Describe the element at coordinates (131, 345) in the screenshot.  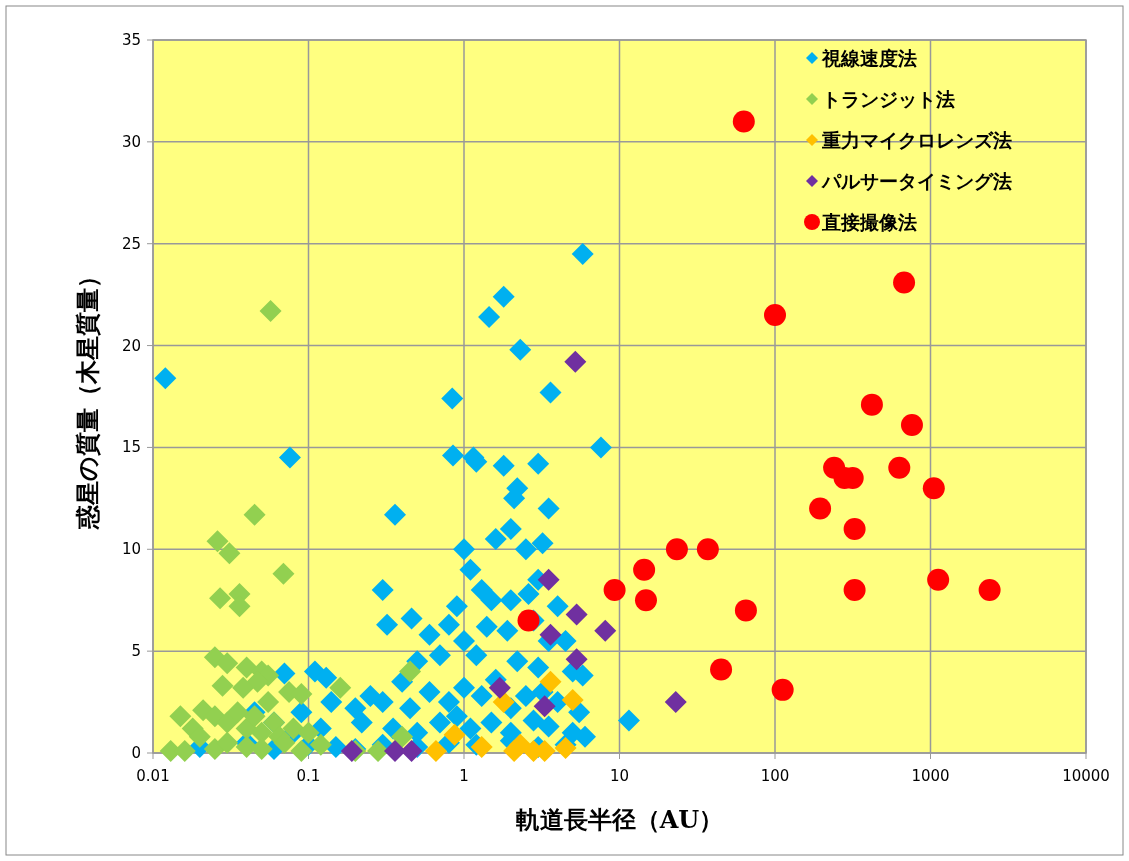
I see `y-tick-label: 20` at that location.